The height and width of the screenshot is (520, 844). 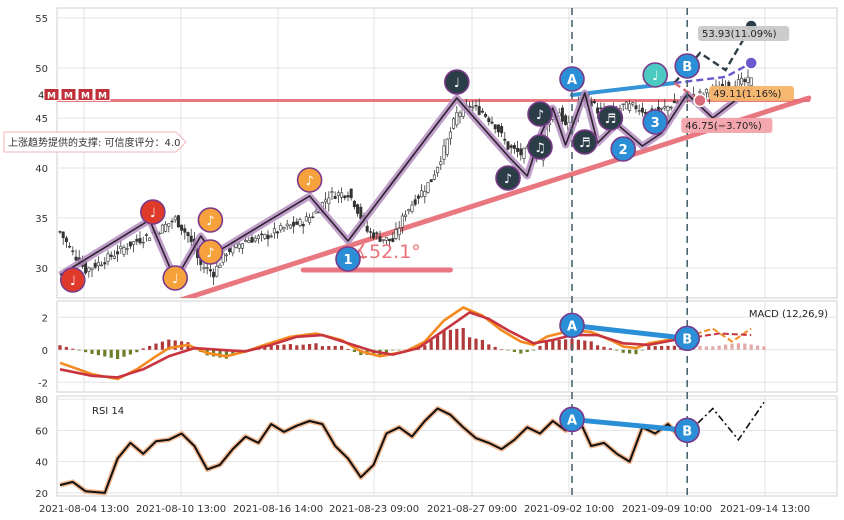 I want to click on rsi-divergence-line, so click(x=629, y=424).